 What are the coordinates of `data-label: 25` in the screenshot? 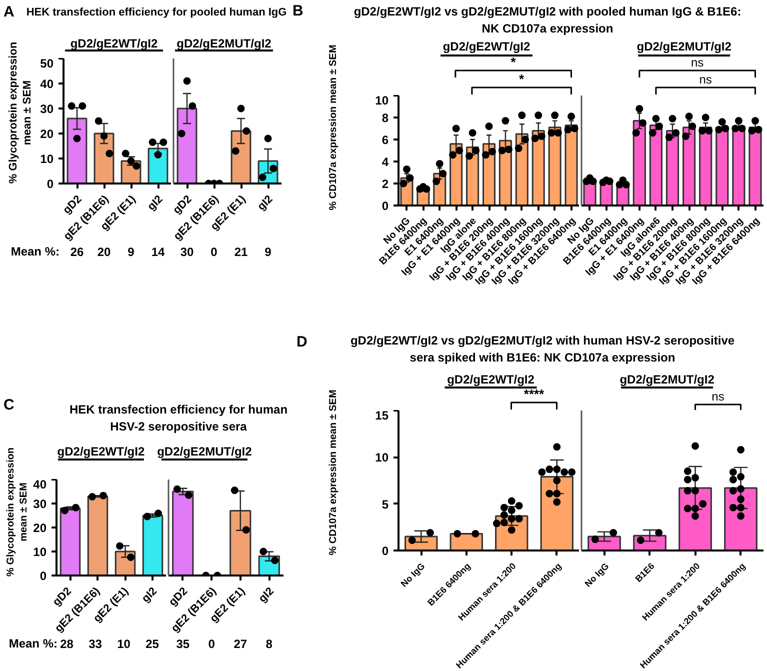 It's located at (153, 644).